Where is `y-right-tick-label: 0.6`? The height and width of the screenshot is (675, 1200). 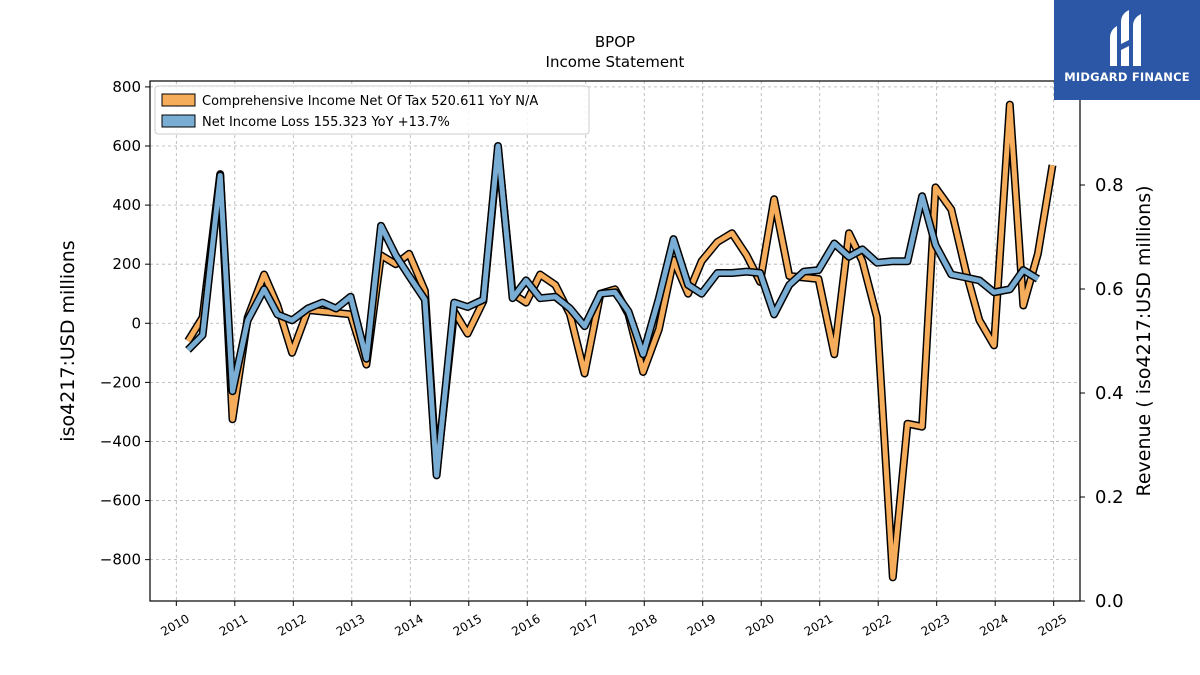
y-right-tick-label: 0.6 is located at coordinates (1109, 289).